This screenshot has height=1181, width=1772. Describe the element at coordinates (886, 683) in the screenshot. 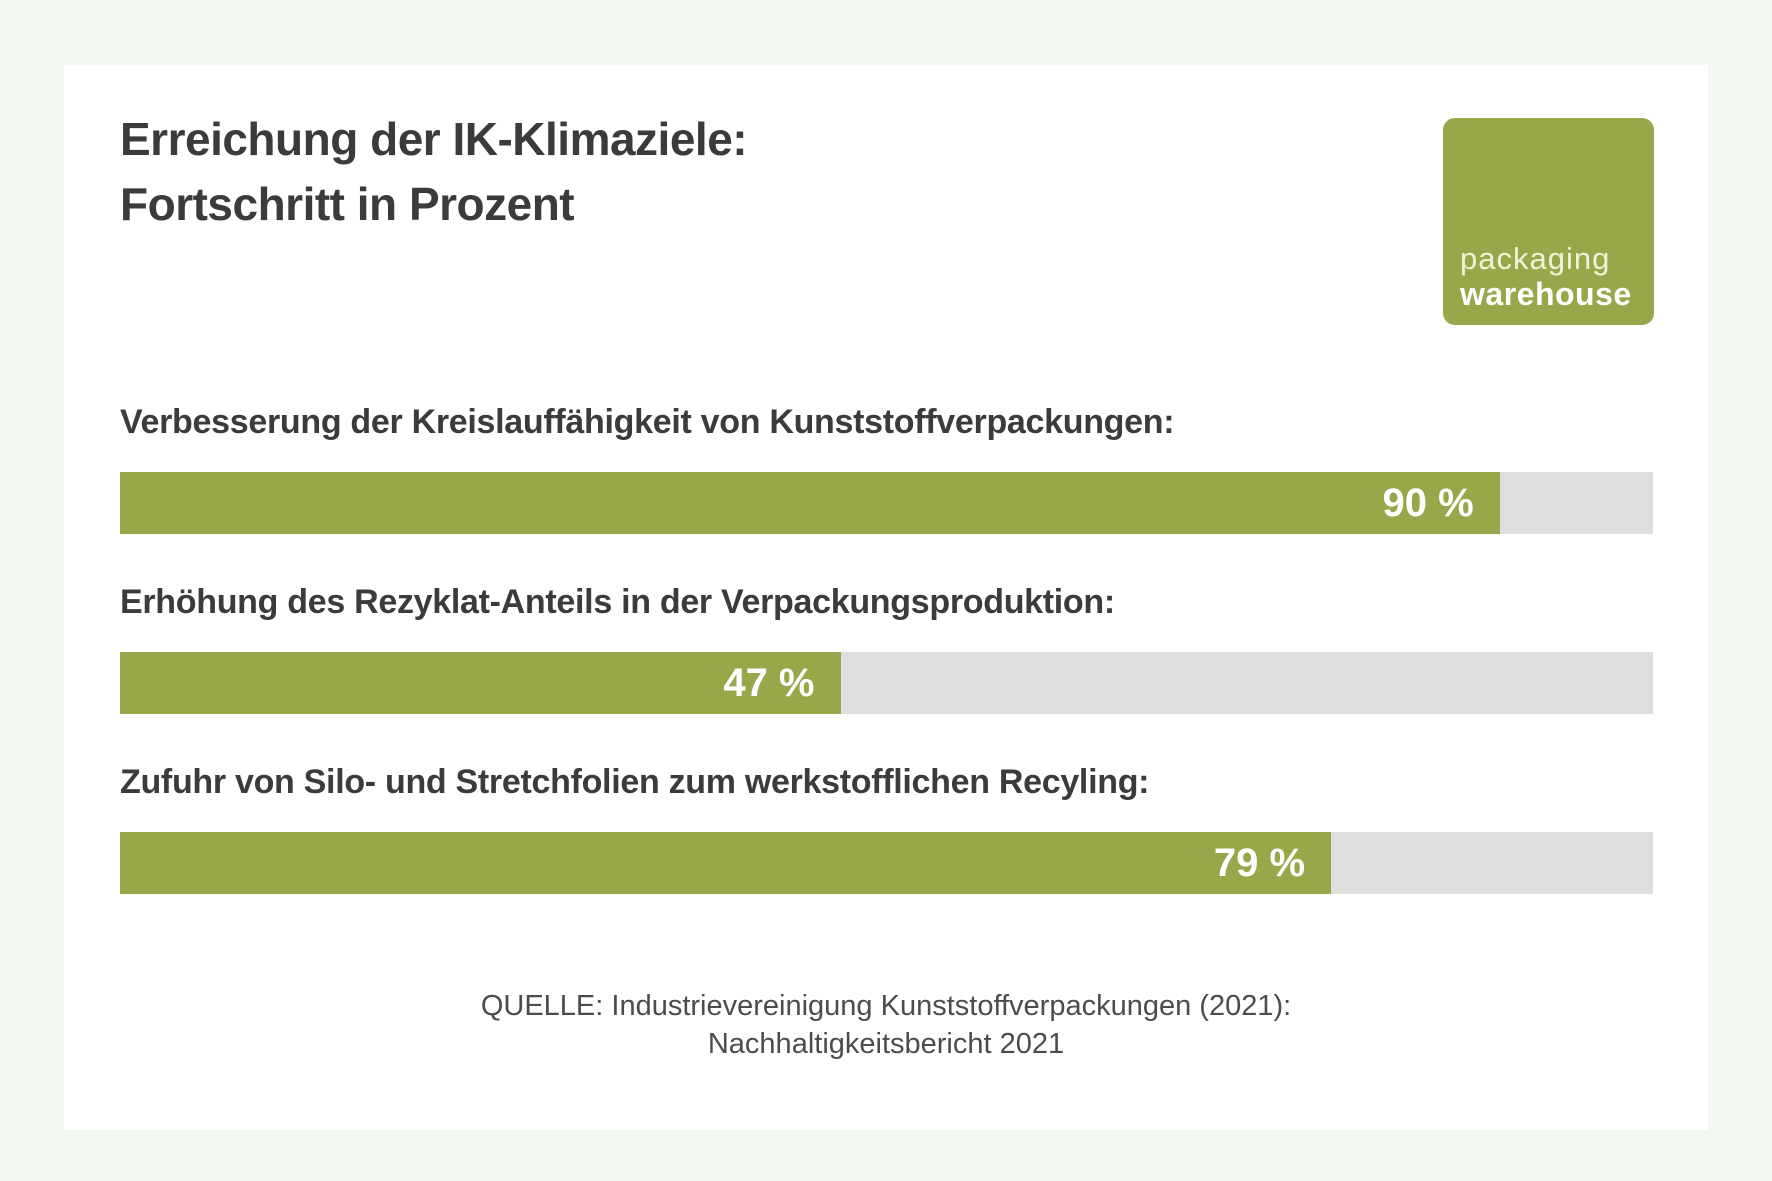

I see `bar-track: 47 %` at that location.